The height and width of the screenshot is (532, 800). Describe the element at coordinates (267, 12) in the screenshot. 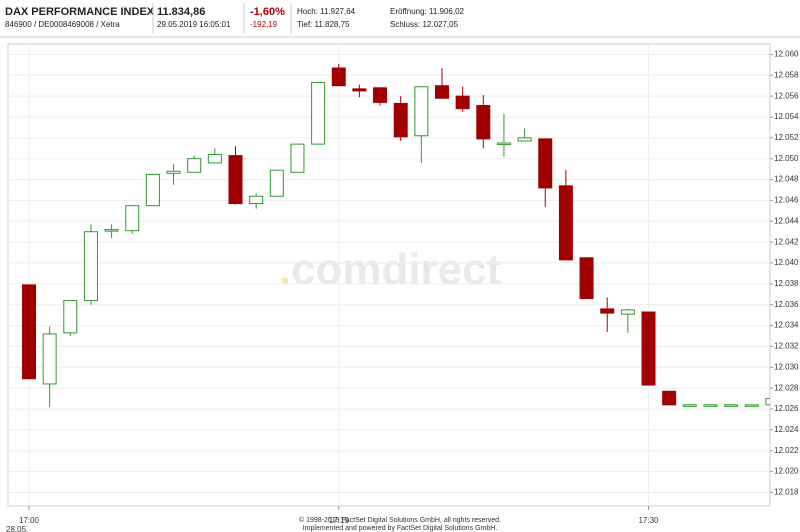

I see `change-pct: -1,60%` at that location.